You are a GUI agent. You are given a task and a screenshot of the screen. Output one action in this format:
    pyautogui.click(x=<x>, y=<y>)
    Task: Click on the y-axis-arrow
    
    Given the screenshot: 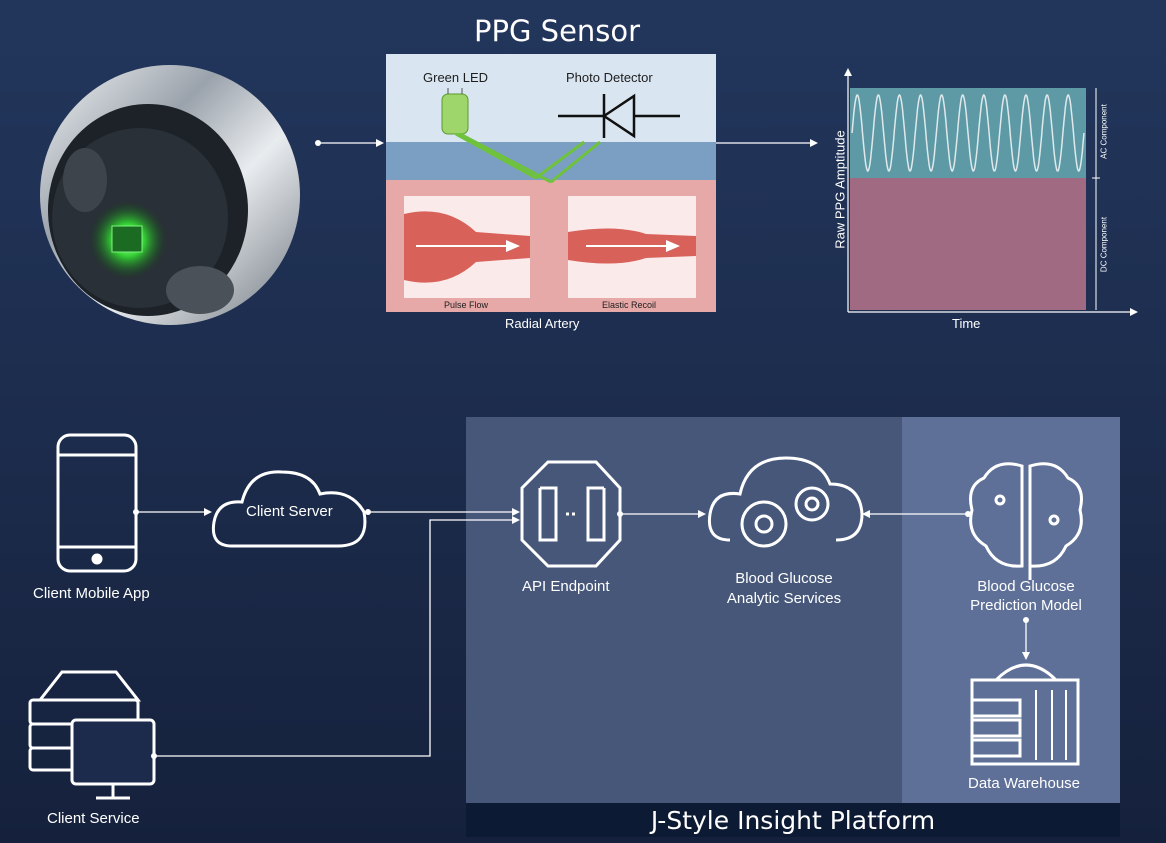 What is the action you would take?
    pyautogui.click(x=848, y=72)
    